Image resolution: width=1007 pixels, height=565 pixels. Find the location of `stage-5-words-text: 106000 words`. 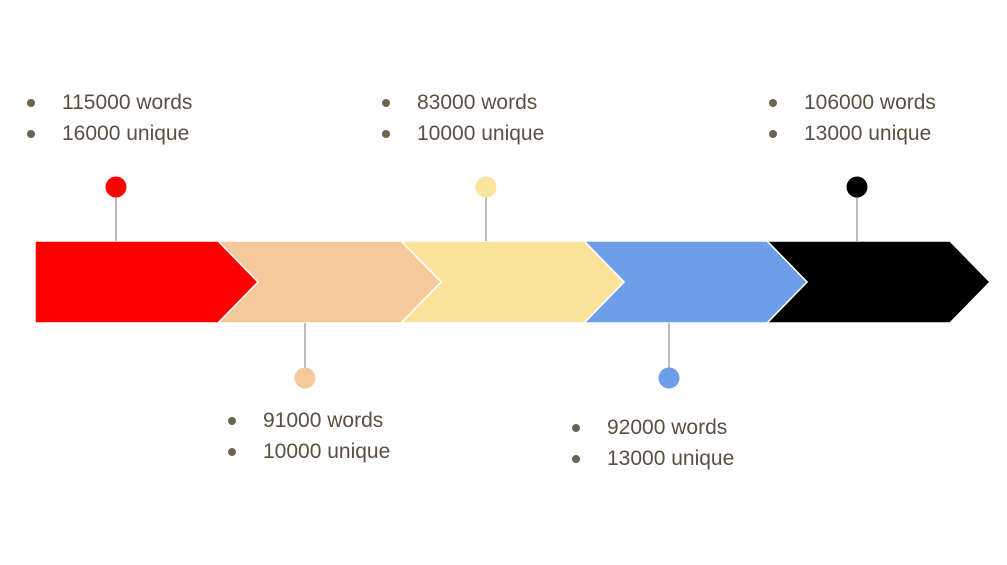

stage-5-words-text: 106000 words is located at coordinates (870, 102).